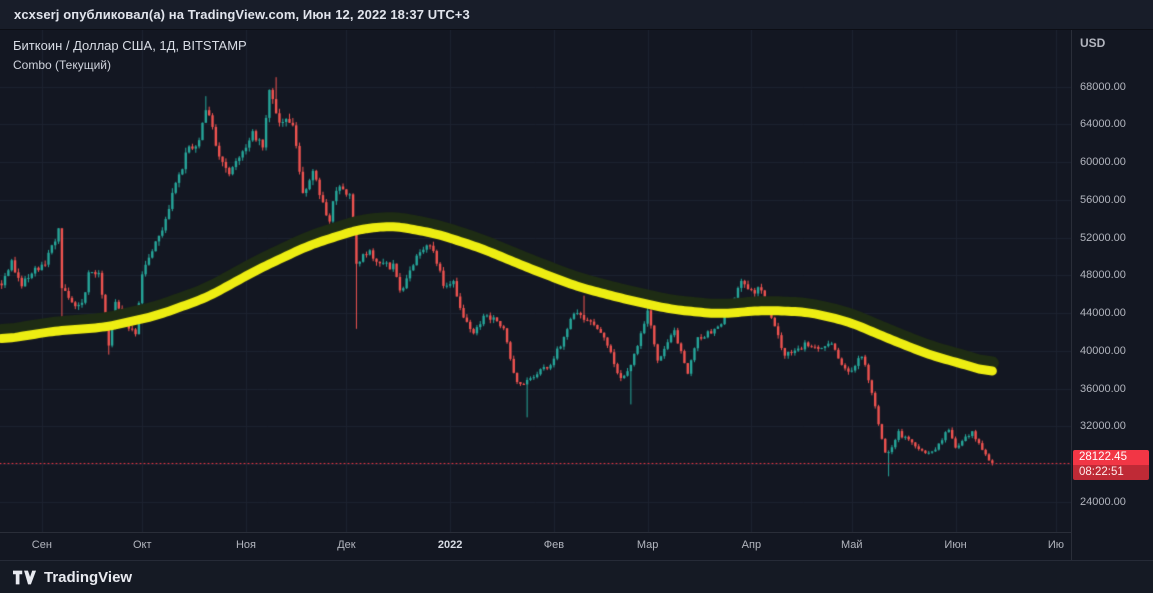 This screenshot has height=593, width=1153. Describe the element at coordinates (1103, 501) in the screenshot. I see `price-axis-label: 24000.00` at that location.